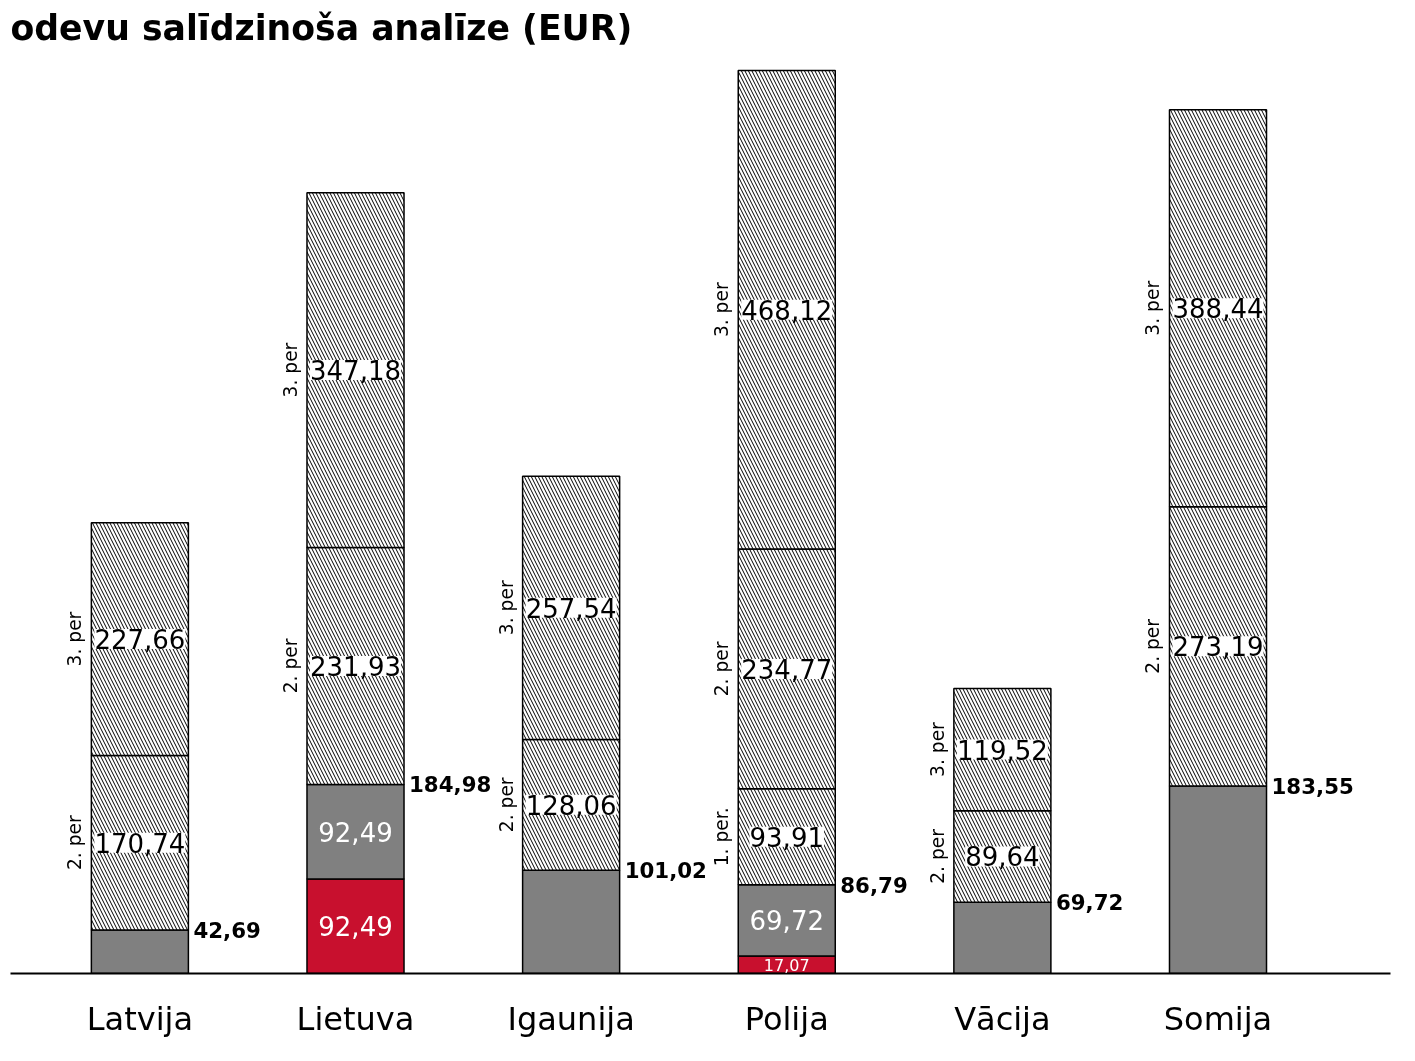 This screenshot has width=1415, height=1061. Describe the element at coordinates (786, 921) in the screenshot. I see `data-label: 69,72` at that location.